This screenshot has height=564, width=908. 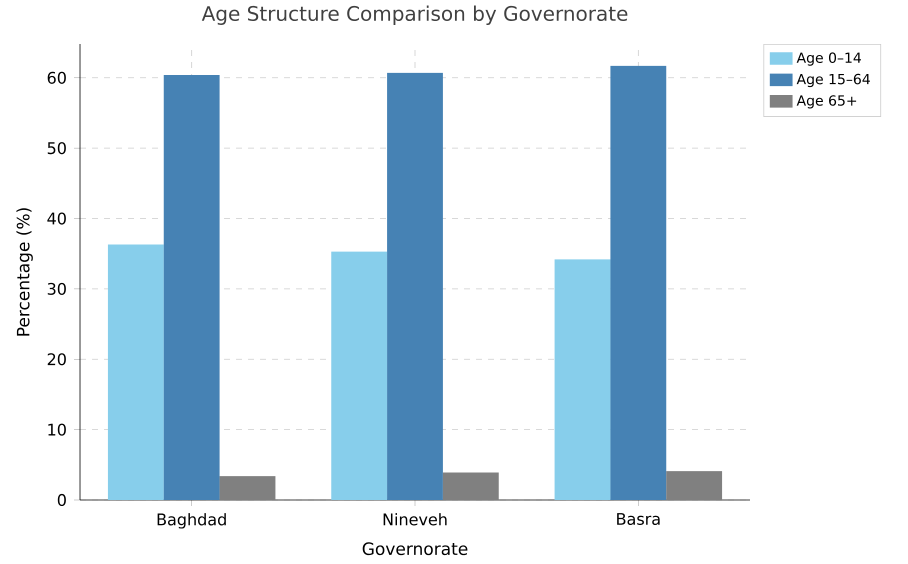 What do you see at coordinates (62, 500) in the screenshot?
I see `y-tick-label: 0` at bounding box center [62, 500].